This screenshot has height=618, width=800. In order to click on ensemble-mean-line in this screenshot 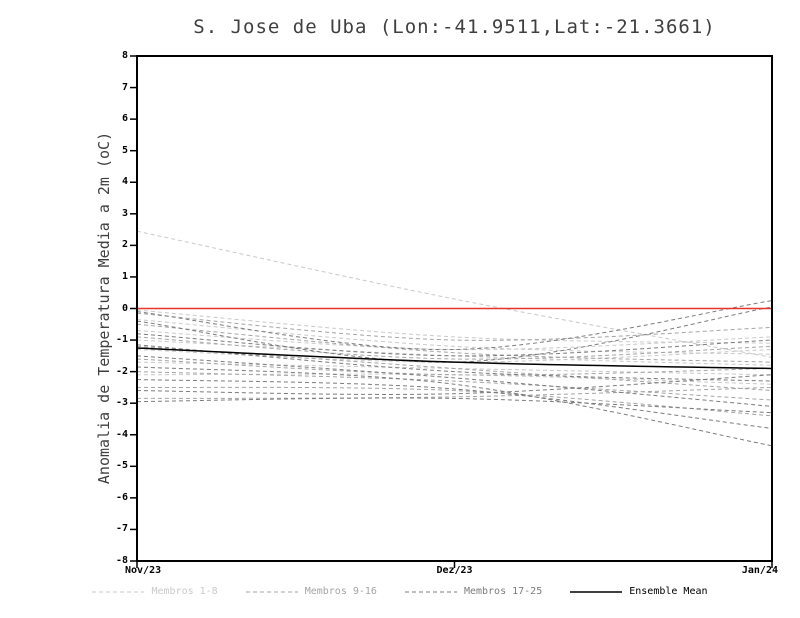, I will do `click(454, 358)`.